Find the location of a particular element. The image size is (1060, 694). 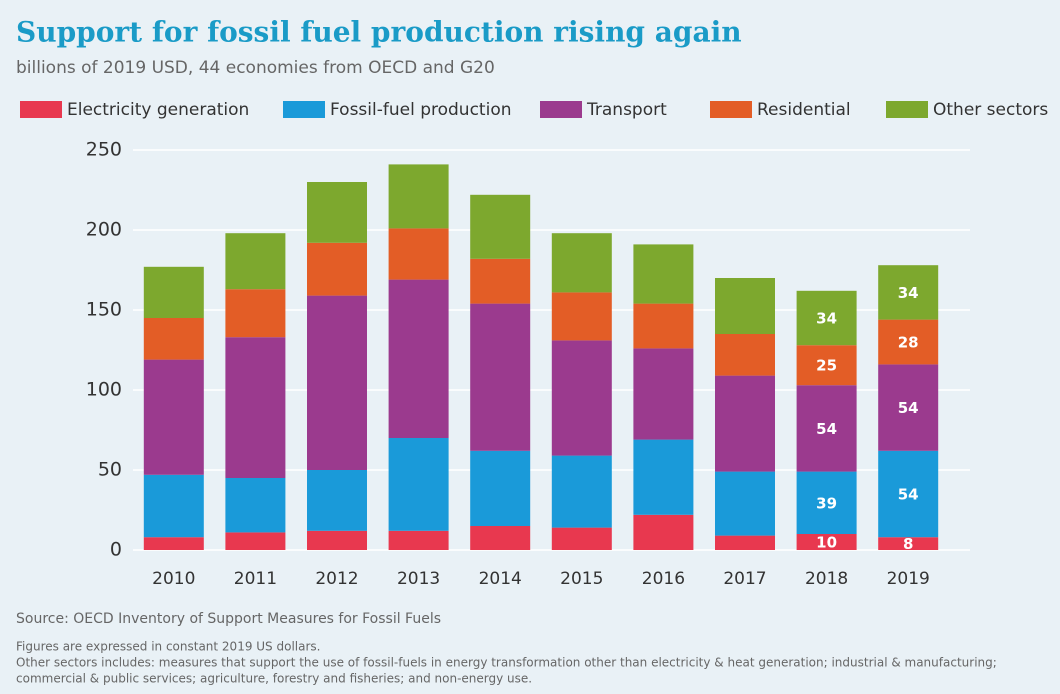

x-tick-label: 2018 is located at coordinates (826, 579).